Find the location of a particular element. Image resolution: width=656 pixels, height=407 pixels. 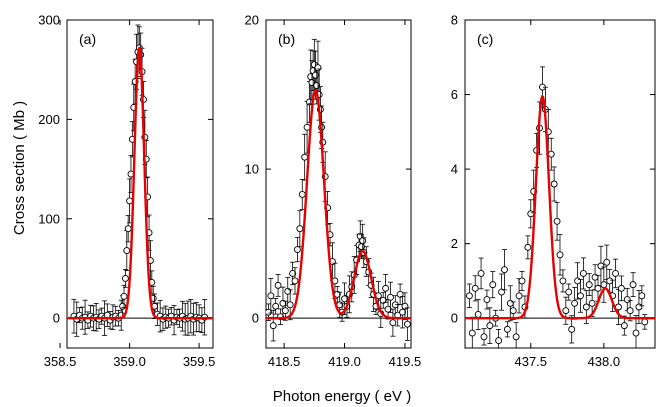

y-tick-label: 100 is located at coordinates (49, 218).